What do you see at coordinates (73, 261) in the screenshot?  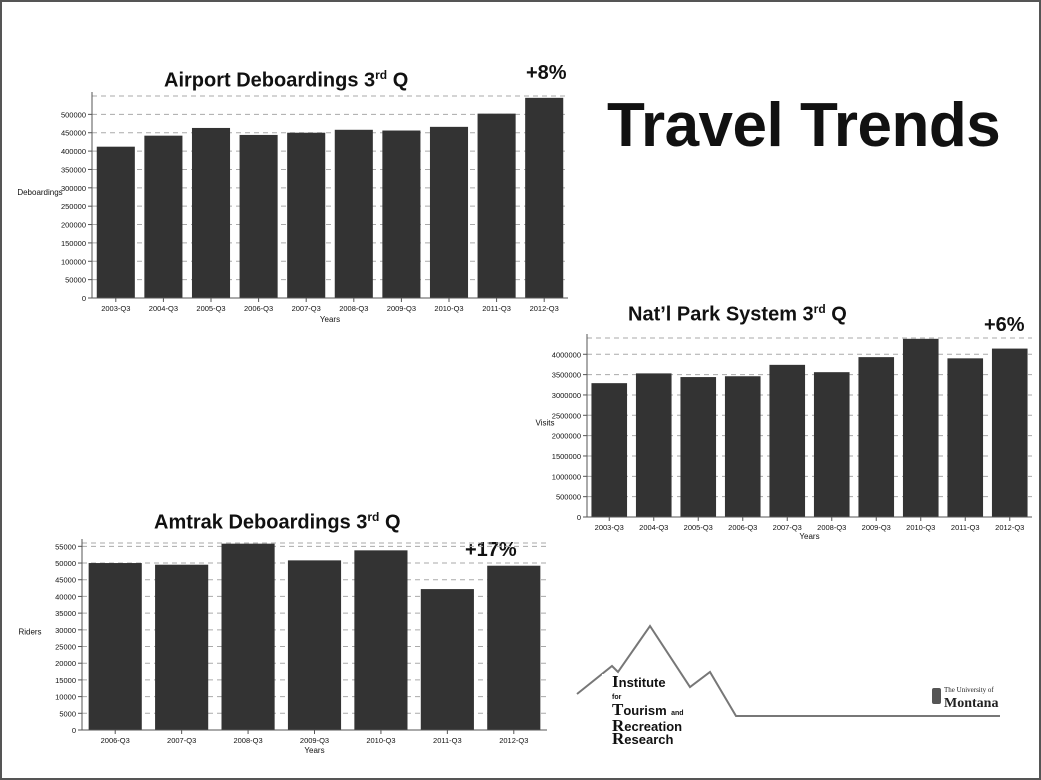 I see `y-tick-label: 100000` at bounding box center [73, 261].